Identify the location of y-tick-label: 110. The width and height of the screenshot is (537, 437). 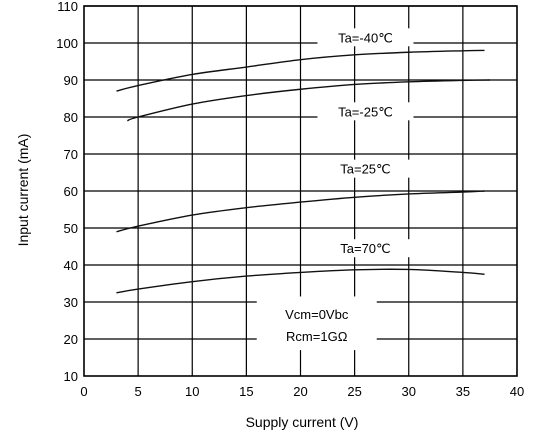
(67, 7).